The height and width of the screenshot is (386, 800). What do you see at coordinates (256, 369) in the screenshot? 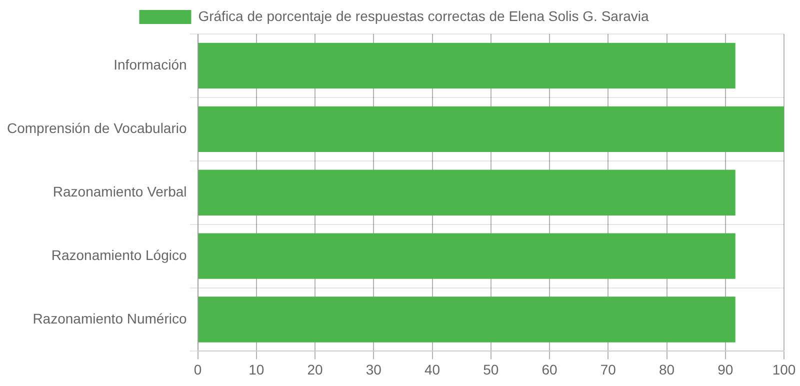
I see `x-tick-label: 10` at bounding box center [256, 369].